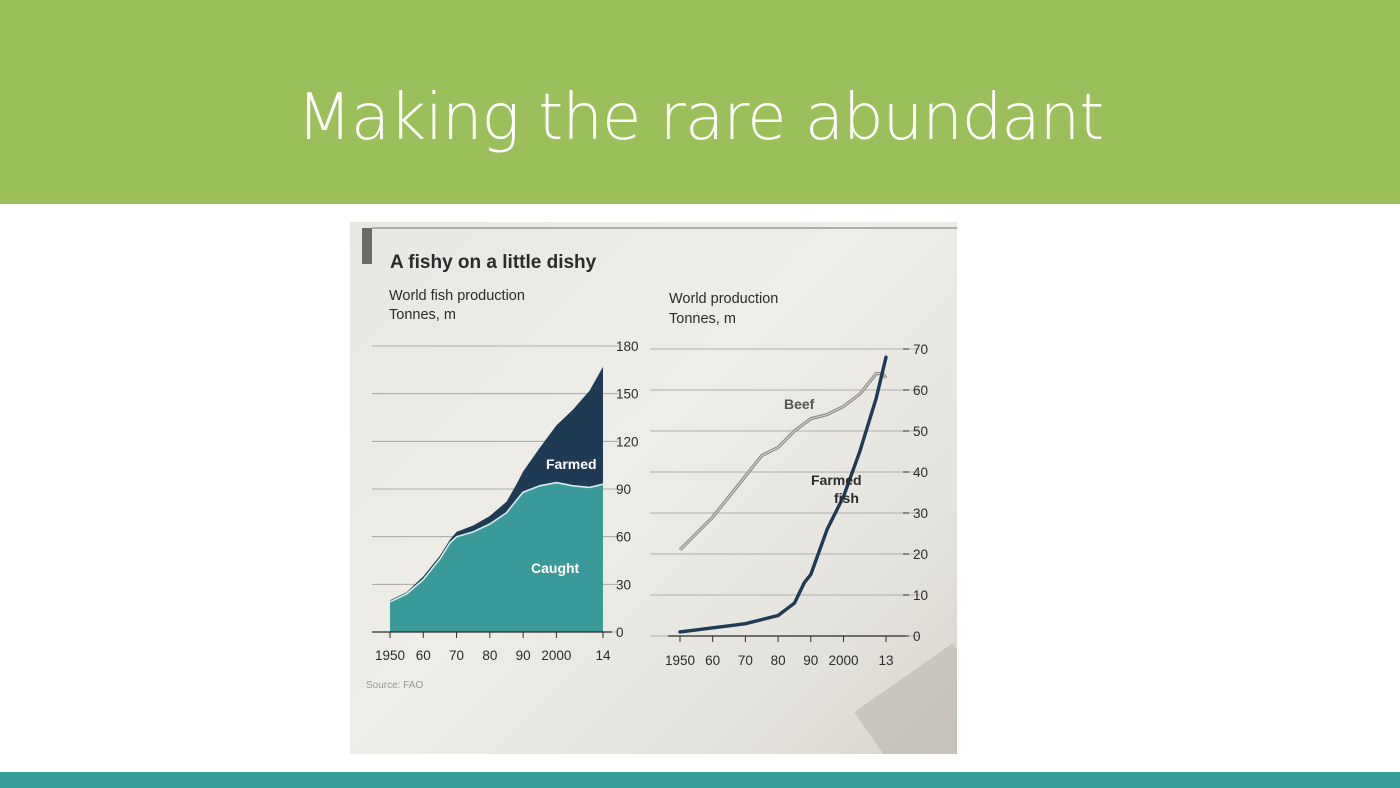  Describe the element at coordinates (390, 655) in the screenshot. I see `left-x-tick-1950: 1950` at that location.